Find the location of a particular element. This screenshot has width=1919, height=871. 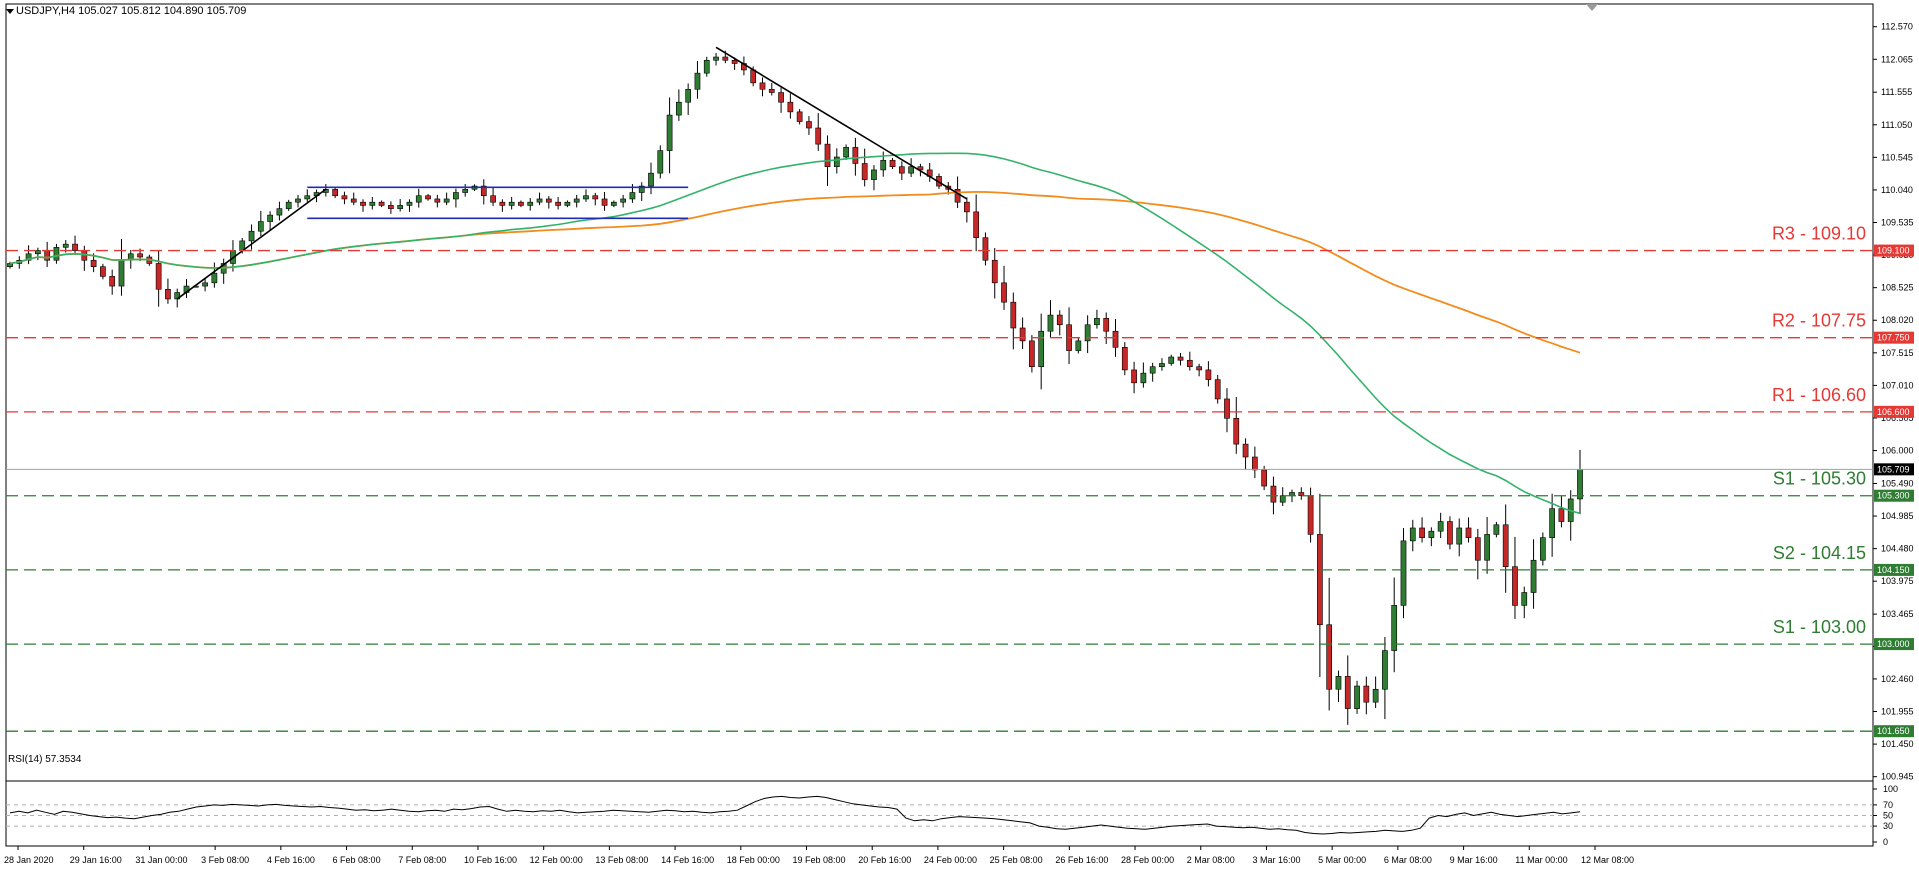

x-tick-label: 10 Feb 16:00 is located at coordinates (490, 860).